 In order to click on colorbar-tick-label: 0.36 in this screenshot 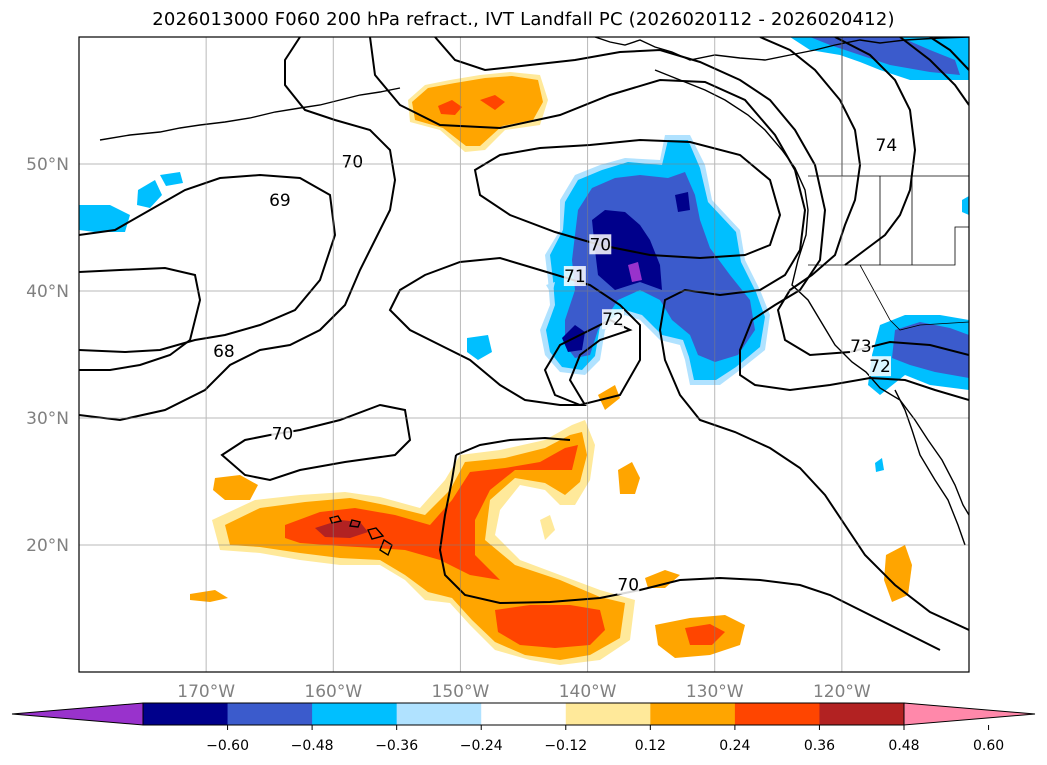, I will do `click(819, 746)`.